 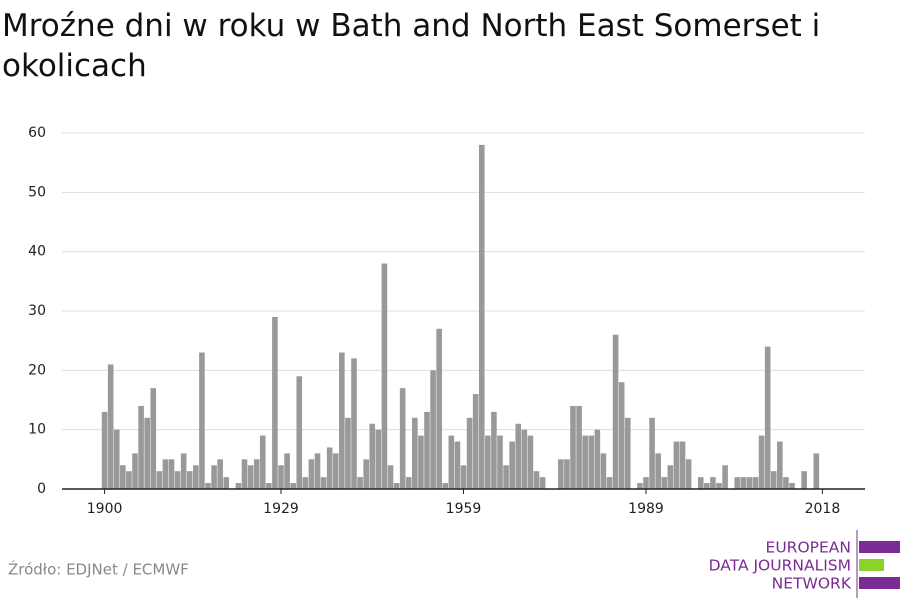 I want to click on y-tick-label: 0, so click(x=41, y=489).